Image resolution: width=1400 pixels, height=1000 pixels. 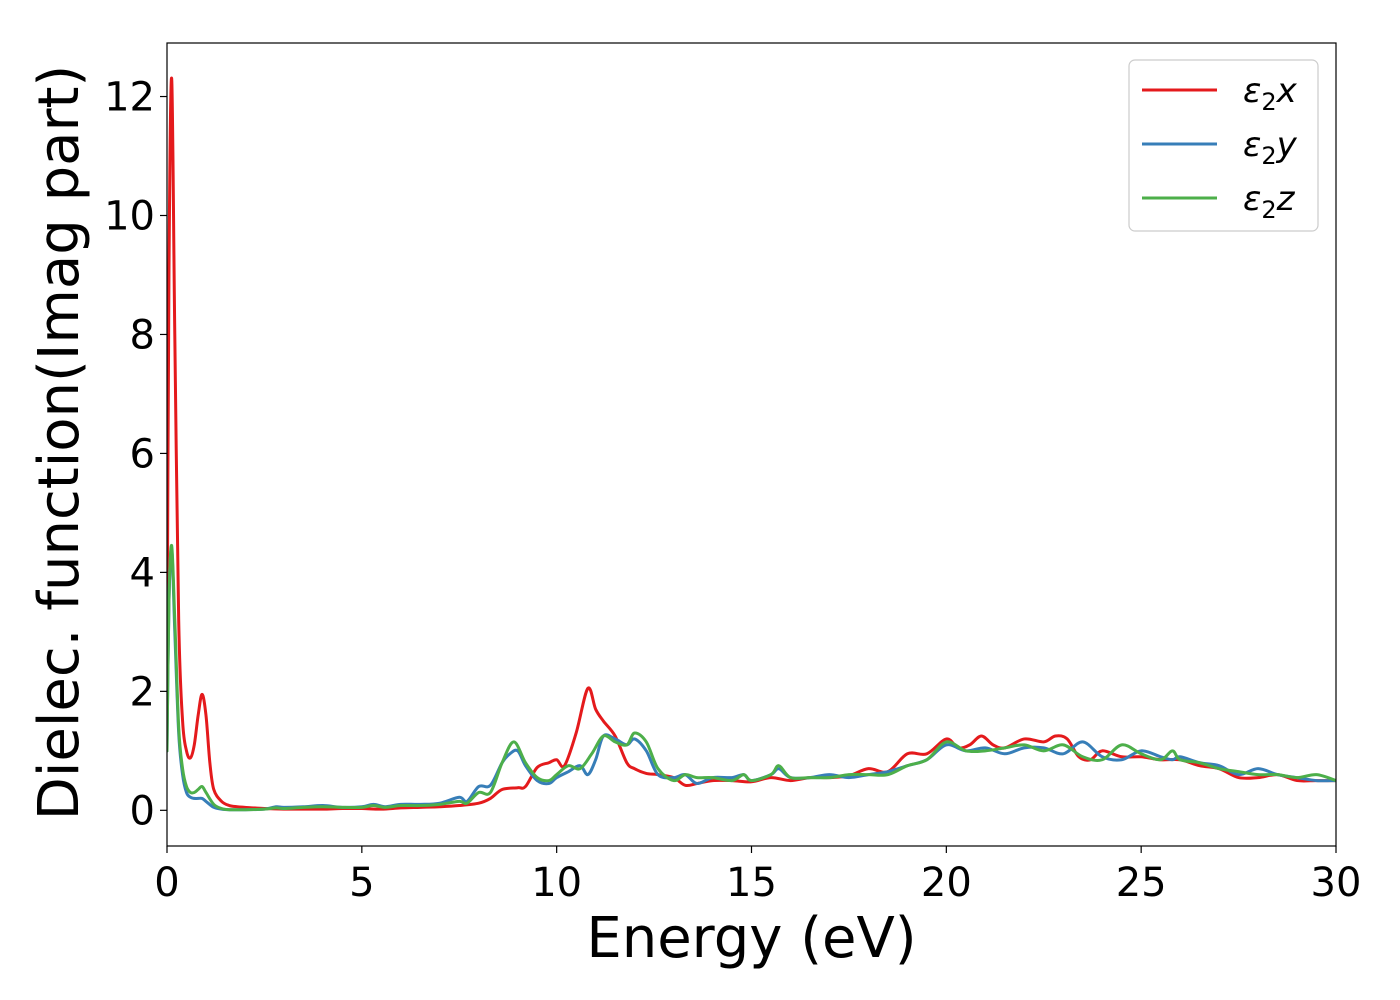 I want to click on y-tick-label: 4, so click(x=142, y=573).